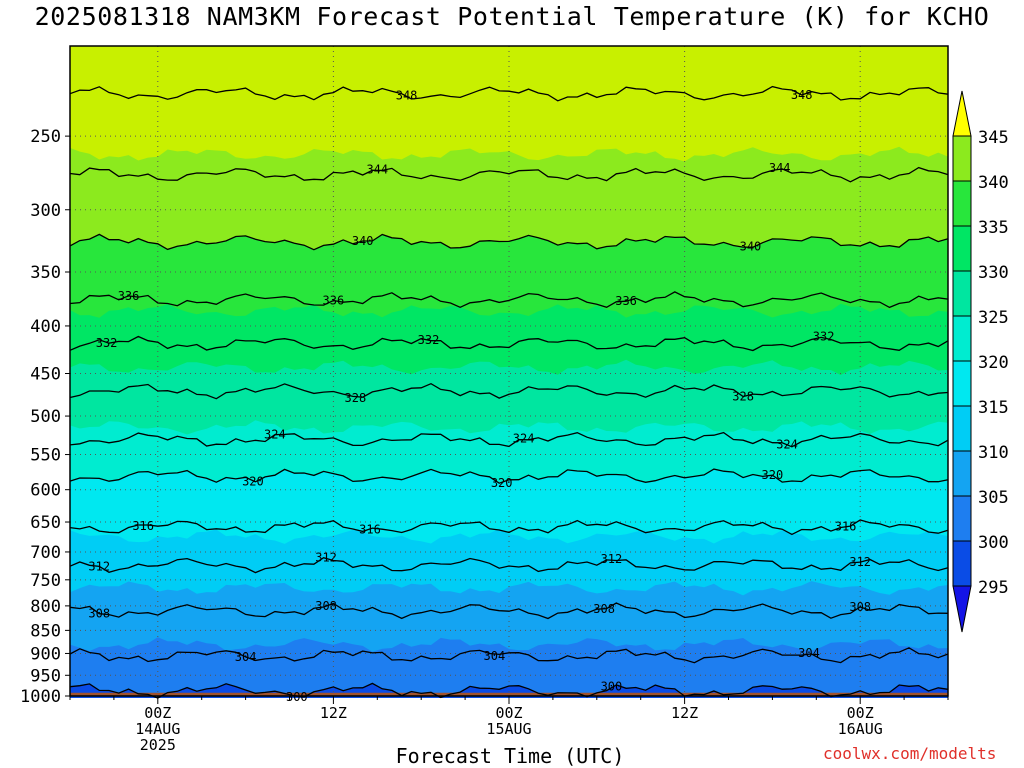 The image size is (1024, 768). I want to click on ground-bar, so click(509, 694).